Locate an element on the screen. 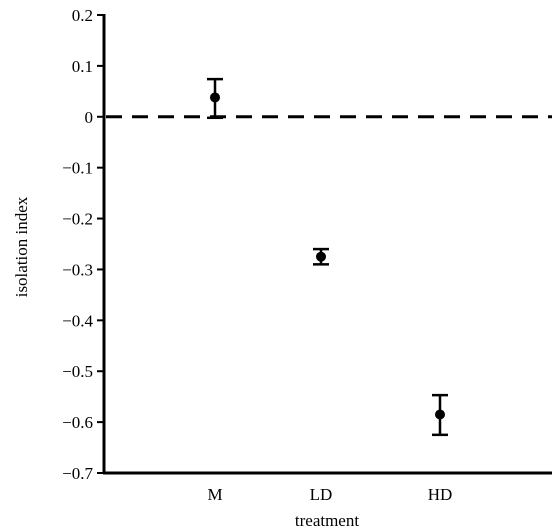  data-point-ld is located at coordinates (321, 256).